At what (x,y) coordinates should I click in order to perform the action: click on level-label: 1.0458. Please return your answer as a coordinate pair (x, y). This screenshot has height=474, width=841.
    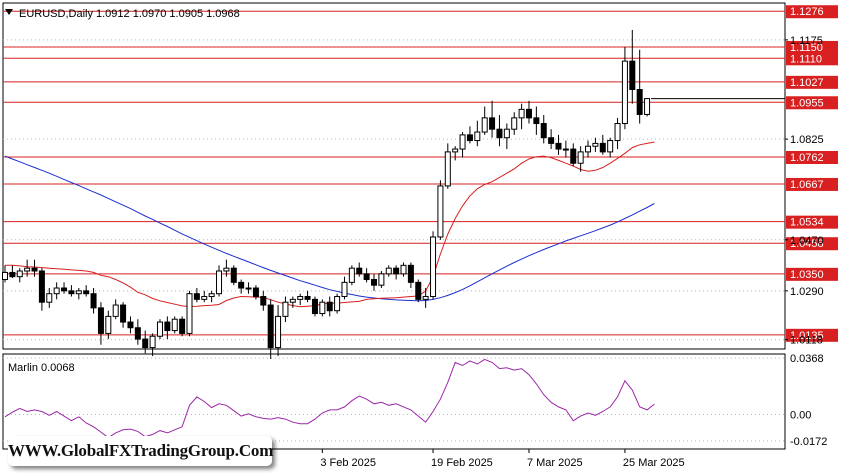
    Looking at the image, I should click on (807, 244).